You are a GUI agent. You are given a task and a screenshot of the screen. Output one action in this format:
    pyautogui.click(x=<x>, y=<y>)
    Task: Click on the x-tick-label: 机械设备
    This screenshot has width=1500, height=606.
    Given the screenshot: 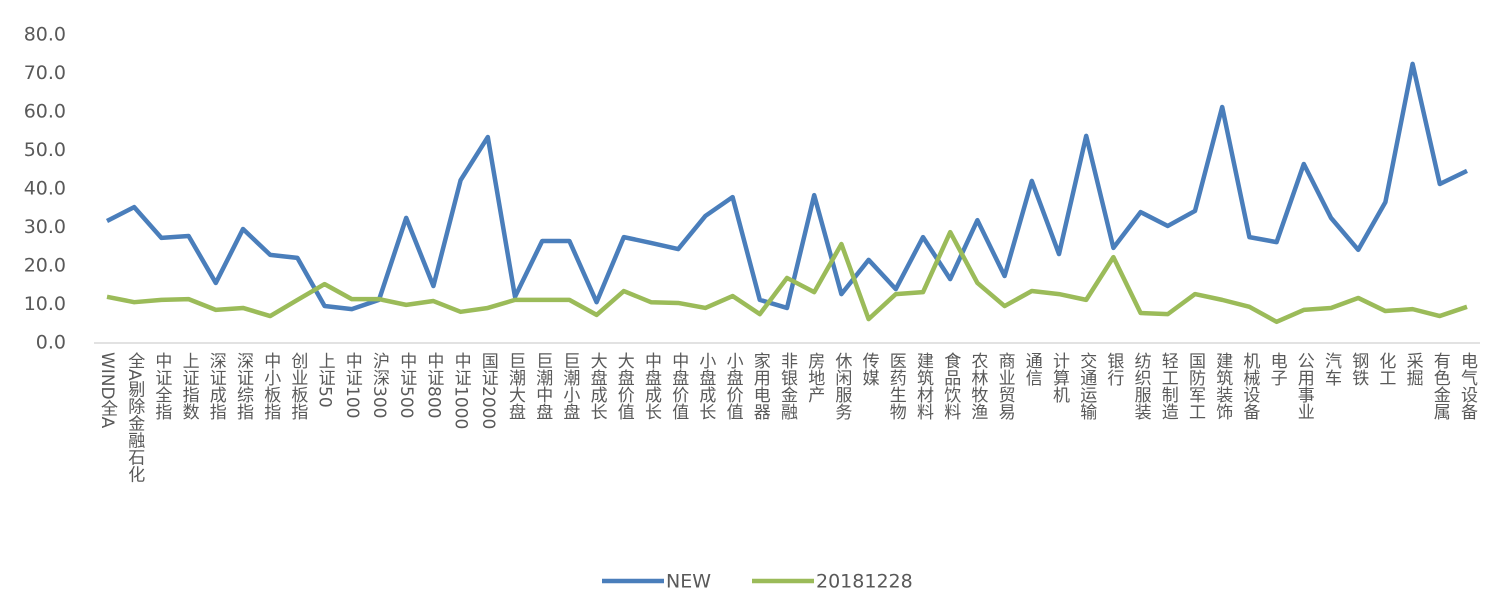 What is the action you would take?
    pyautogui.click(x=1249, y=386)
    